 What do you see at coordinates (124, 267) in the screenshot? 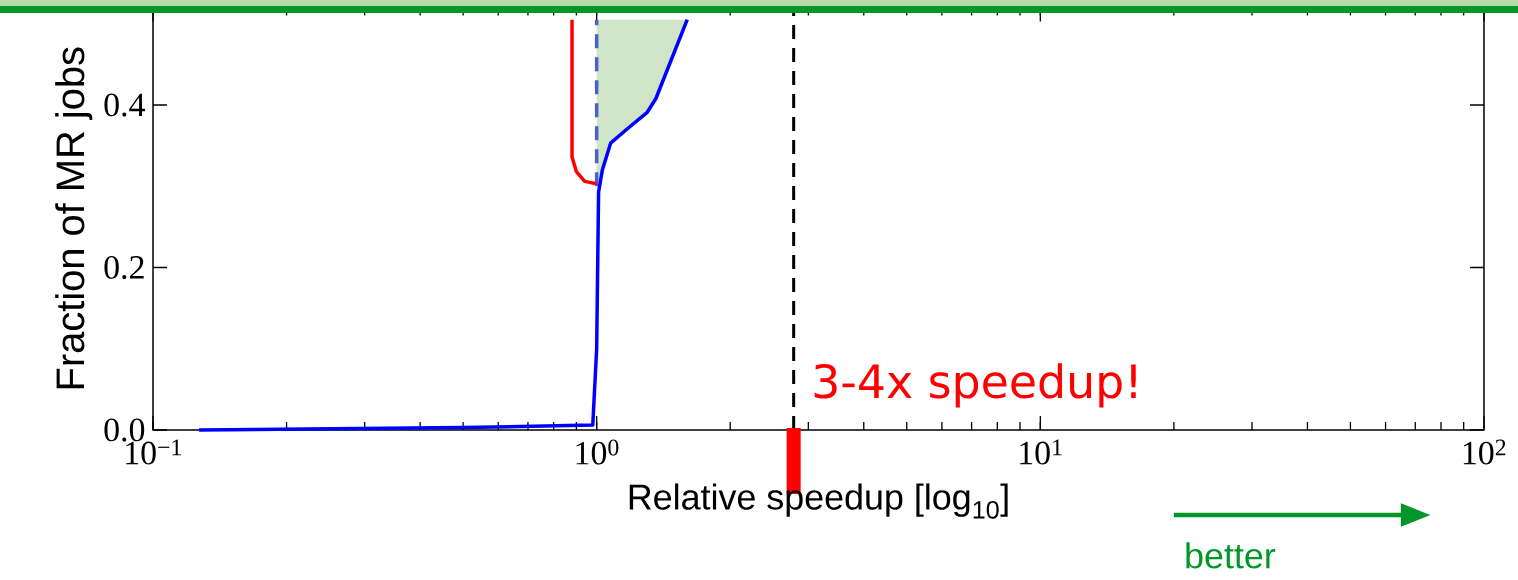
I see `y-tick-label: 0.2` at bounding box center [124, 267].